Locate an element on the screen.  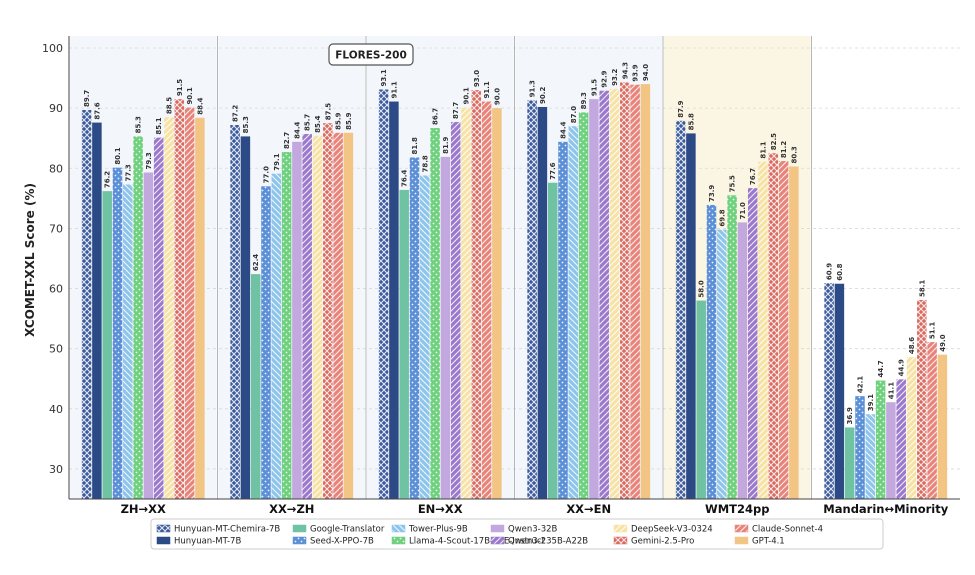
data-label: 87.2 is located at coordinates (236, 113).